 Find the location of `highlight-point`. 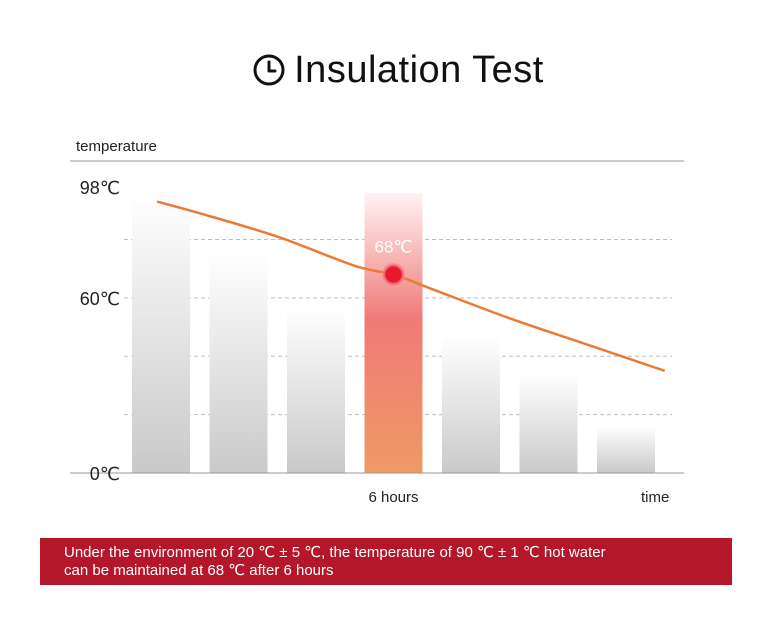

highlight-point is located at coordinates (393, 274).